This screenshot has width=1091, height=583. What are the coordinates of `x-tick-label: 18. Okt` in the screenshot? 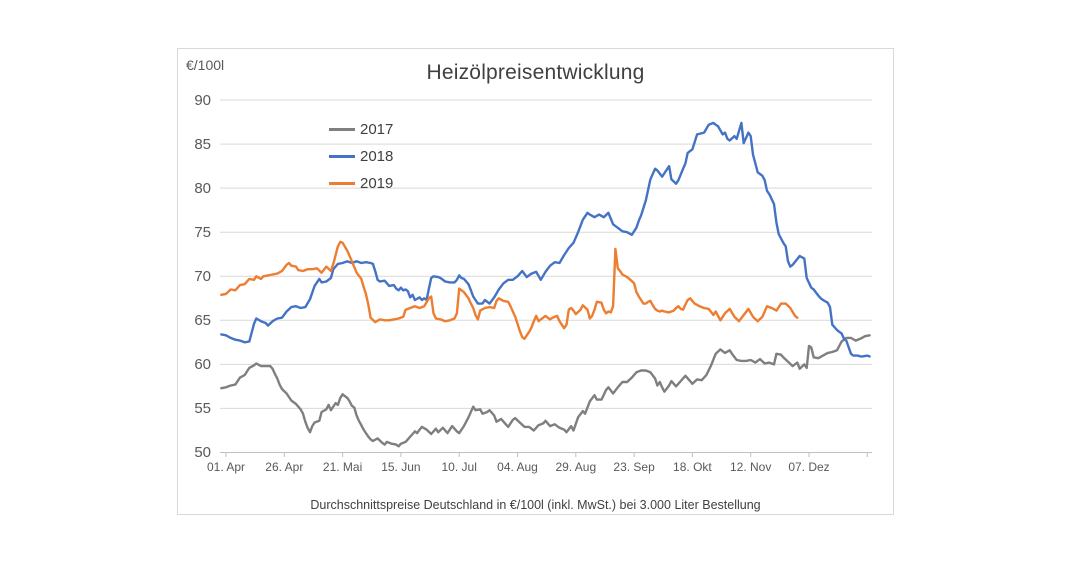 It's located at (692, 466).